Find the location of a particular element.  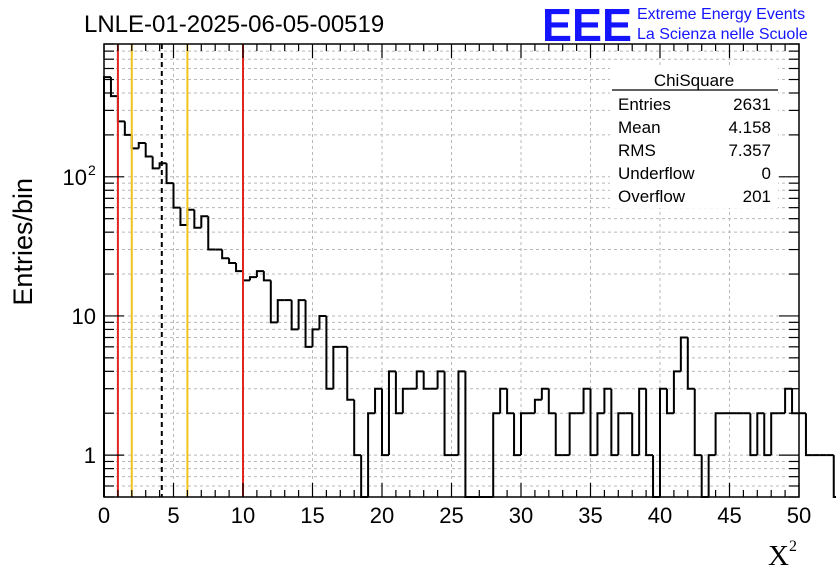

logo-line-1: Extreme Energy Events is located at coordinates (721, 14).